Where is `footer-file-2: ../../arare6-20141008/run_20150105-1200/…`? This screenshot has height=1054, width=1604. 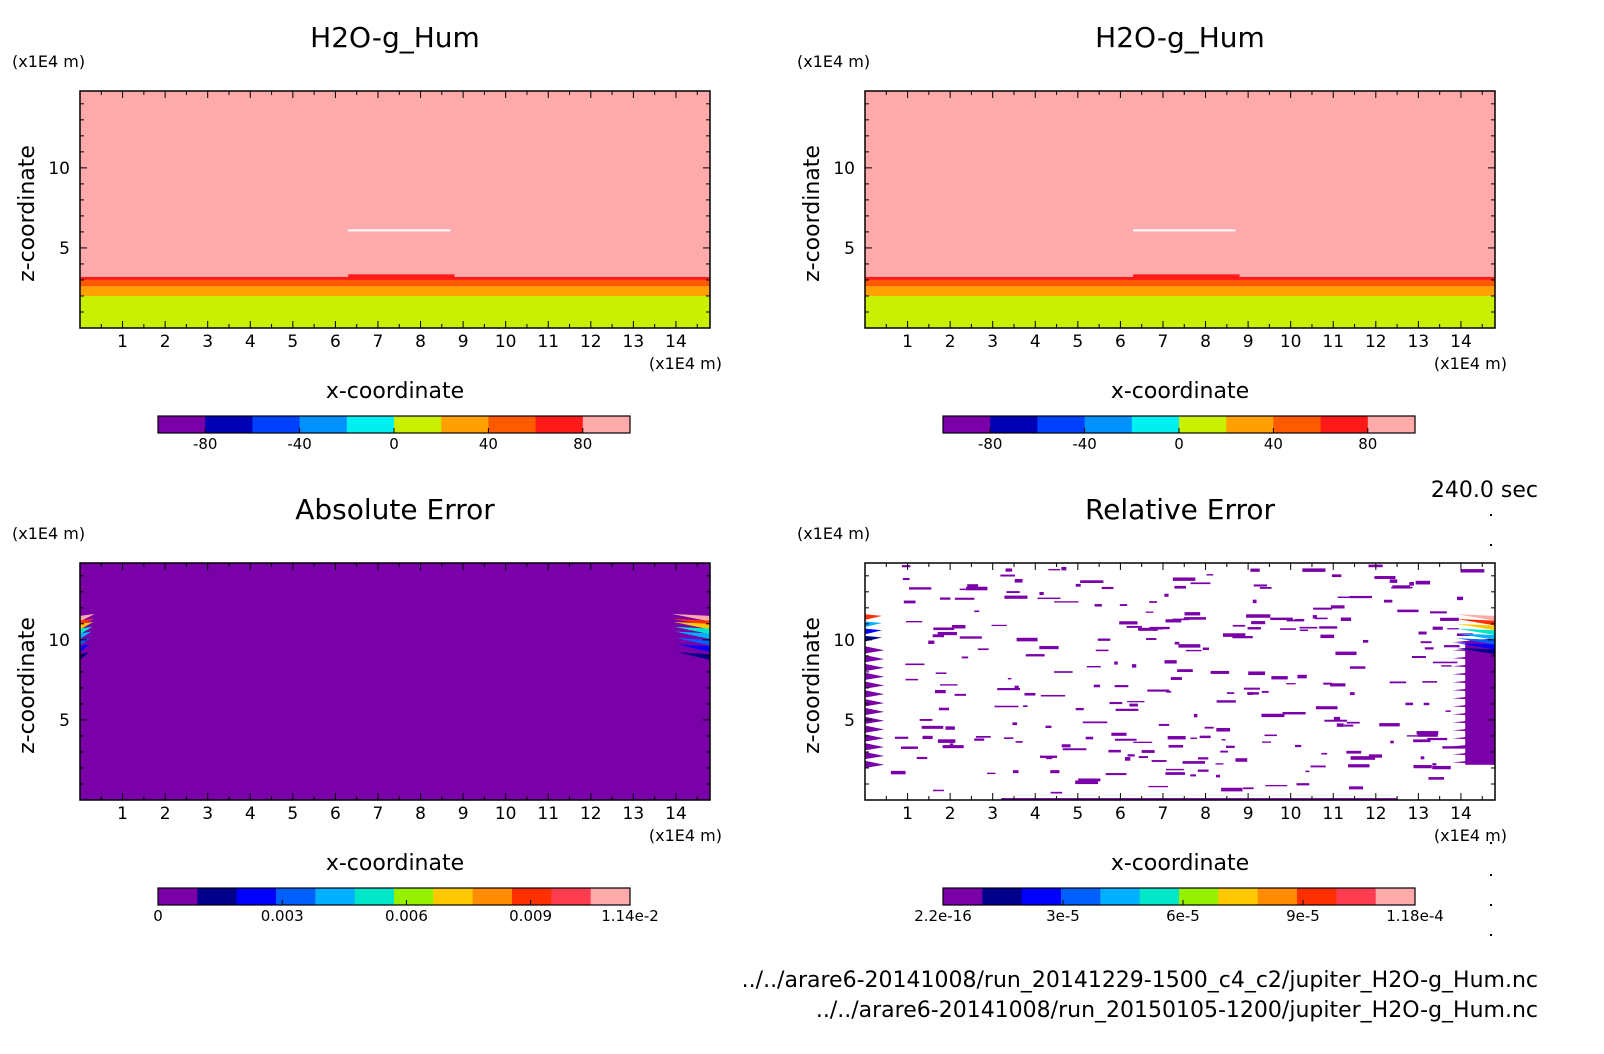 footer-file-2: ../../arare6-20141008/run_20150105-1200/… is located at coordinates (1176, 1010).